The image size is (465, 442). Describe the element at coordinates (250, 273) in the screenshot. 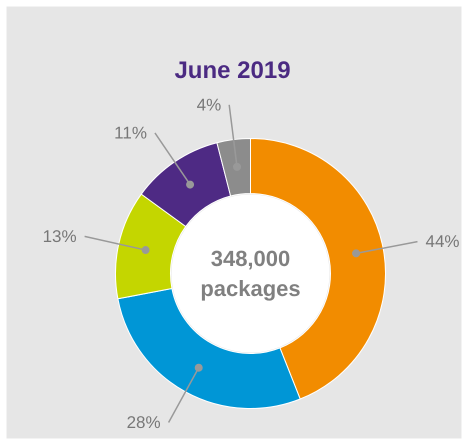

I see `text: 348,000 packages` at that location.